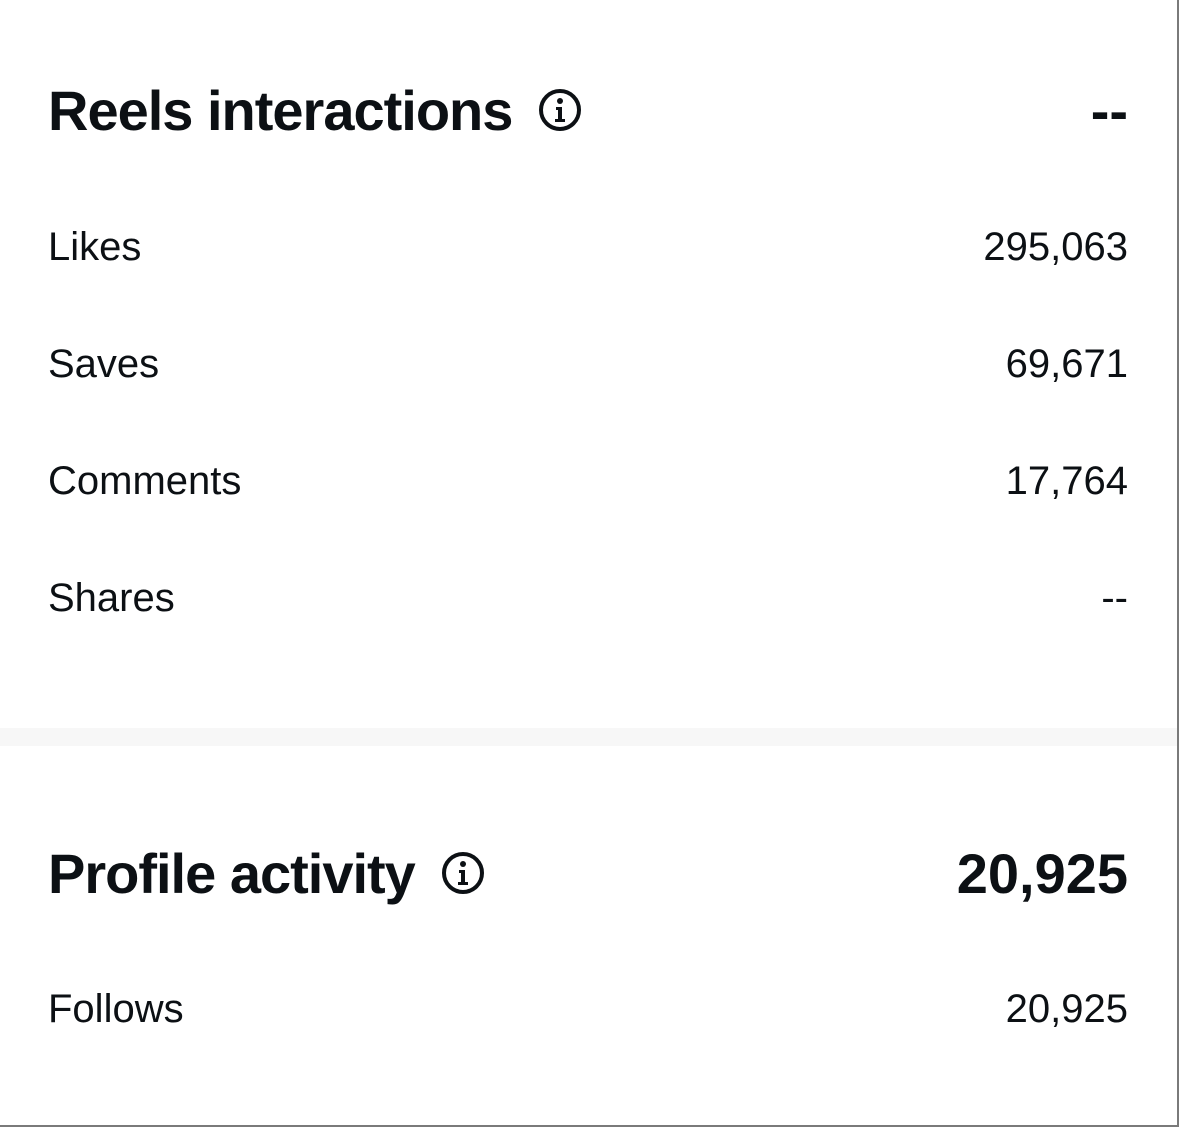  What do you see at coordinates (1066, 364) in the screenshot?
I see `metric-value: 69,671` at bounding box center [1066, 364].